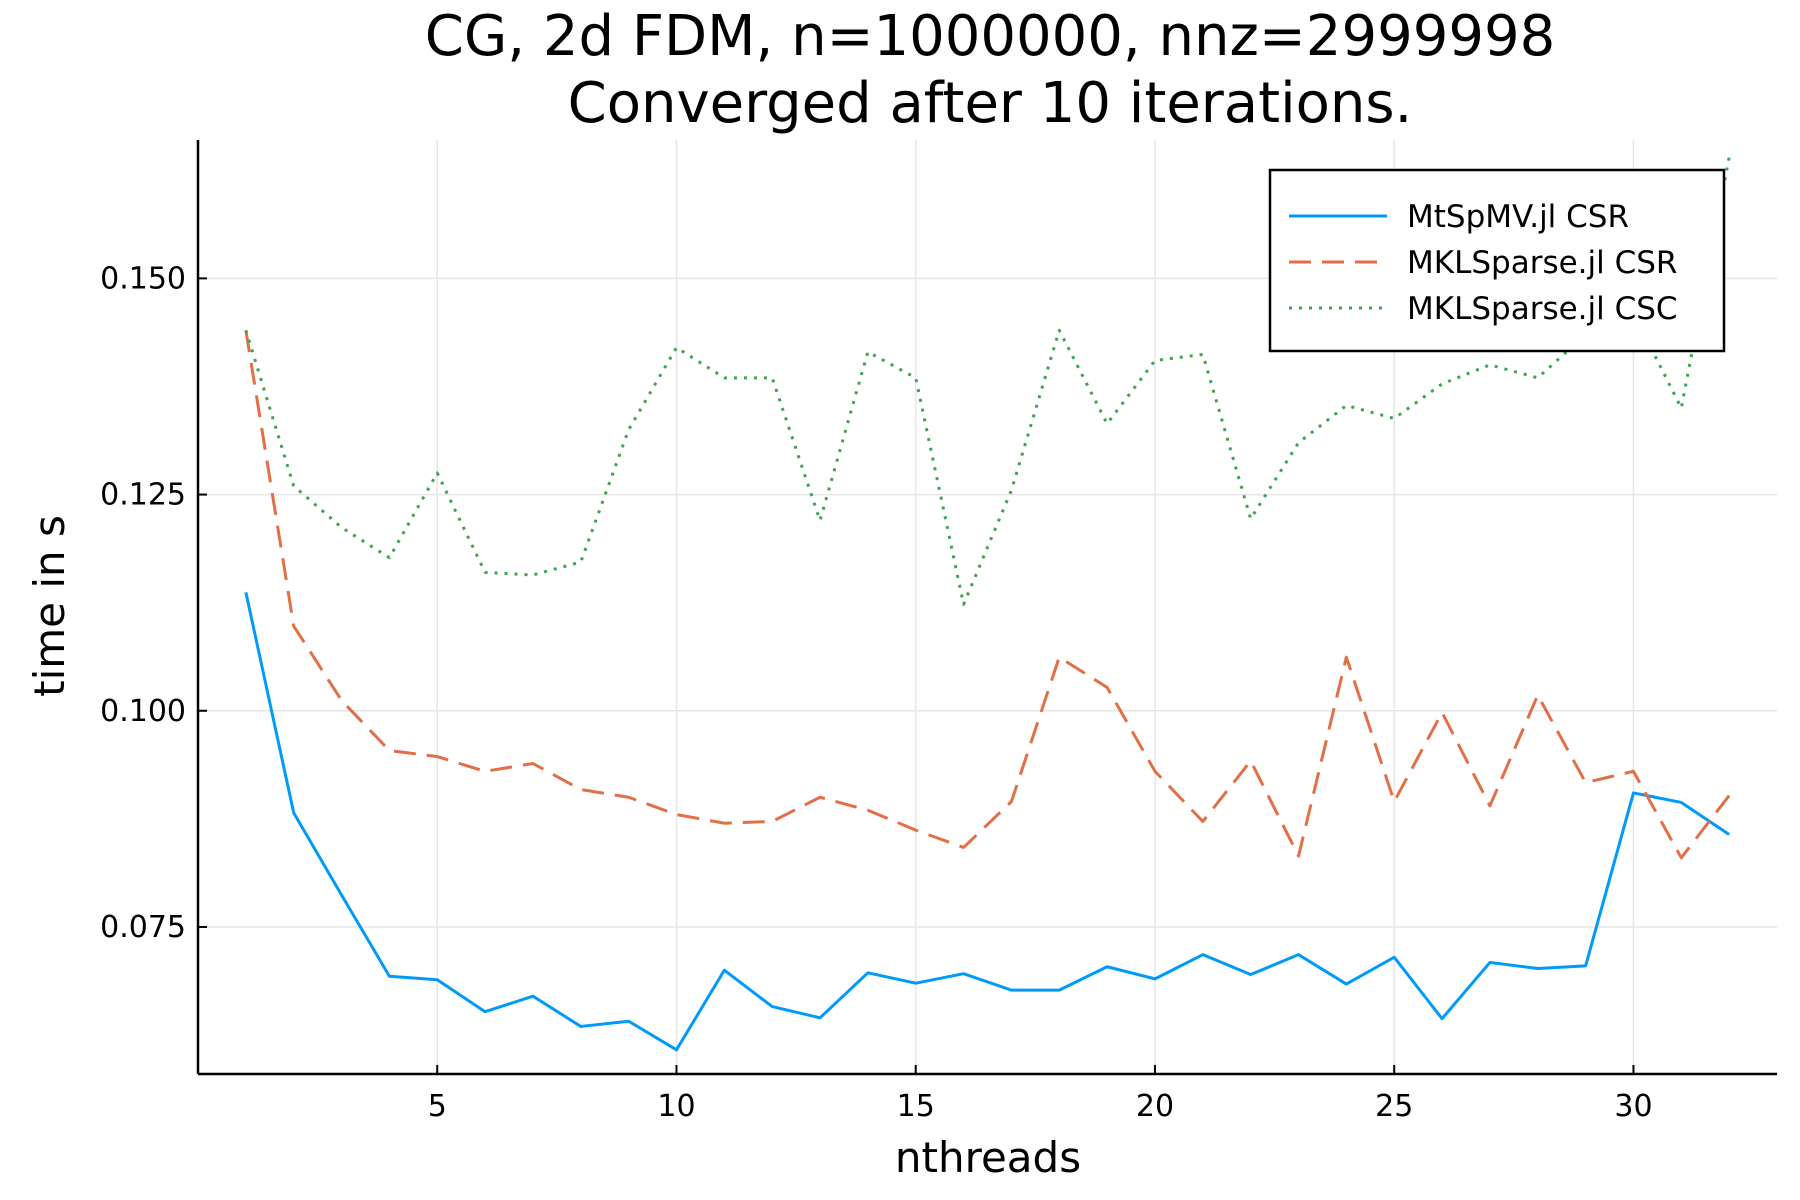  I want to click on legend-box, so click(1497, 260).